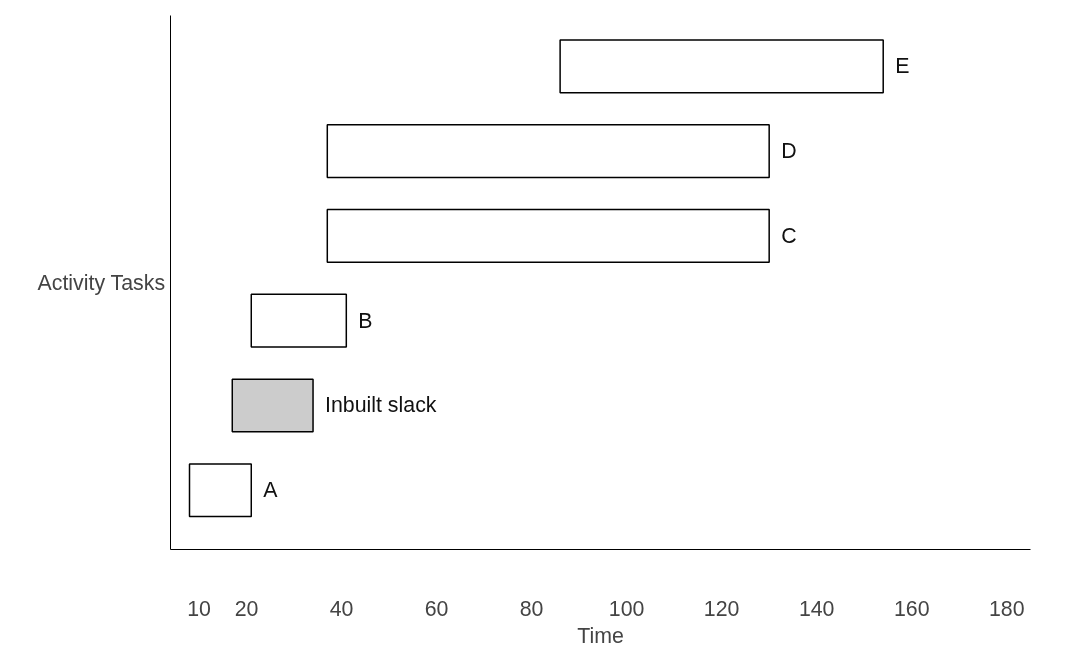 Image resolution: width=1078 pixels, height=666 pixels. Describe the element at coordinates (271, 490) in the screenshot. I see `y-tick-label: A` at that location.